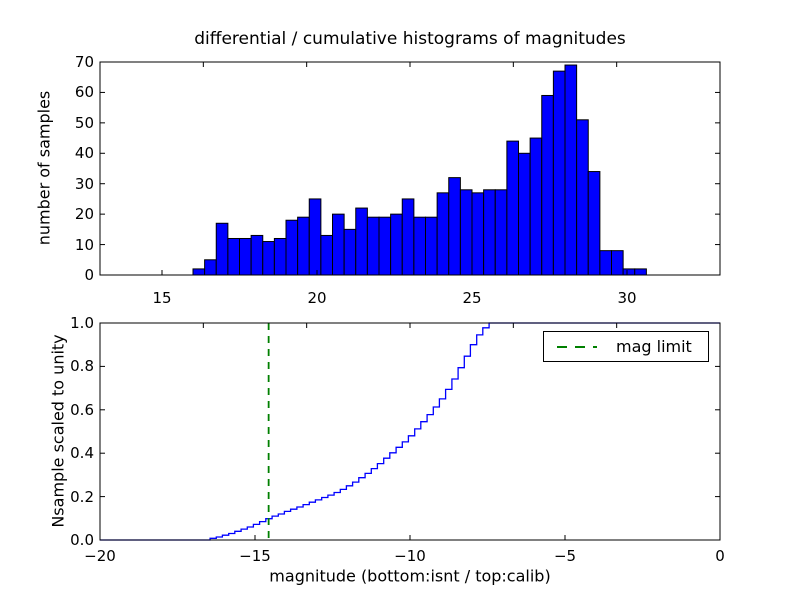  Describe the element at coordinates (84, 183) in the screenshot. I see `top-ytick-label: 30` at that location.